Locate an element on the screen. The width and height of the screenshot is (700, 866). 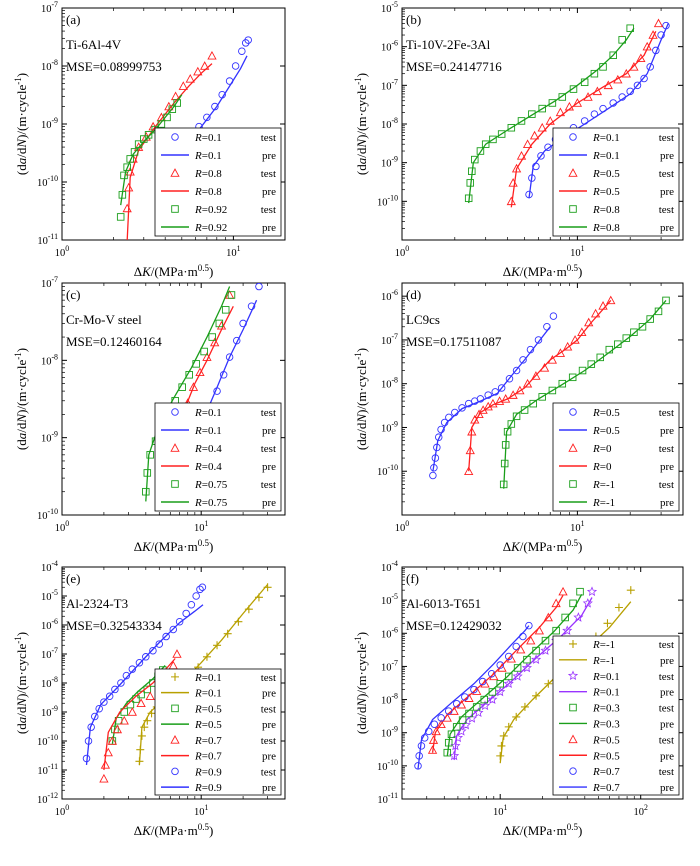
x-axis-title: ΔK/(MPa·m0.5) is located at coordinates (543, 830).